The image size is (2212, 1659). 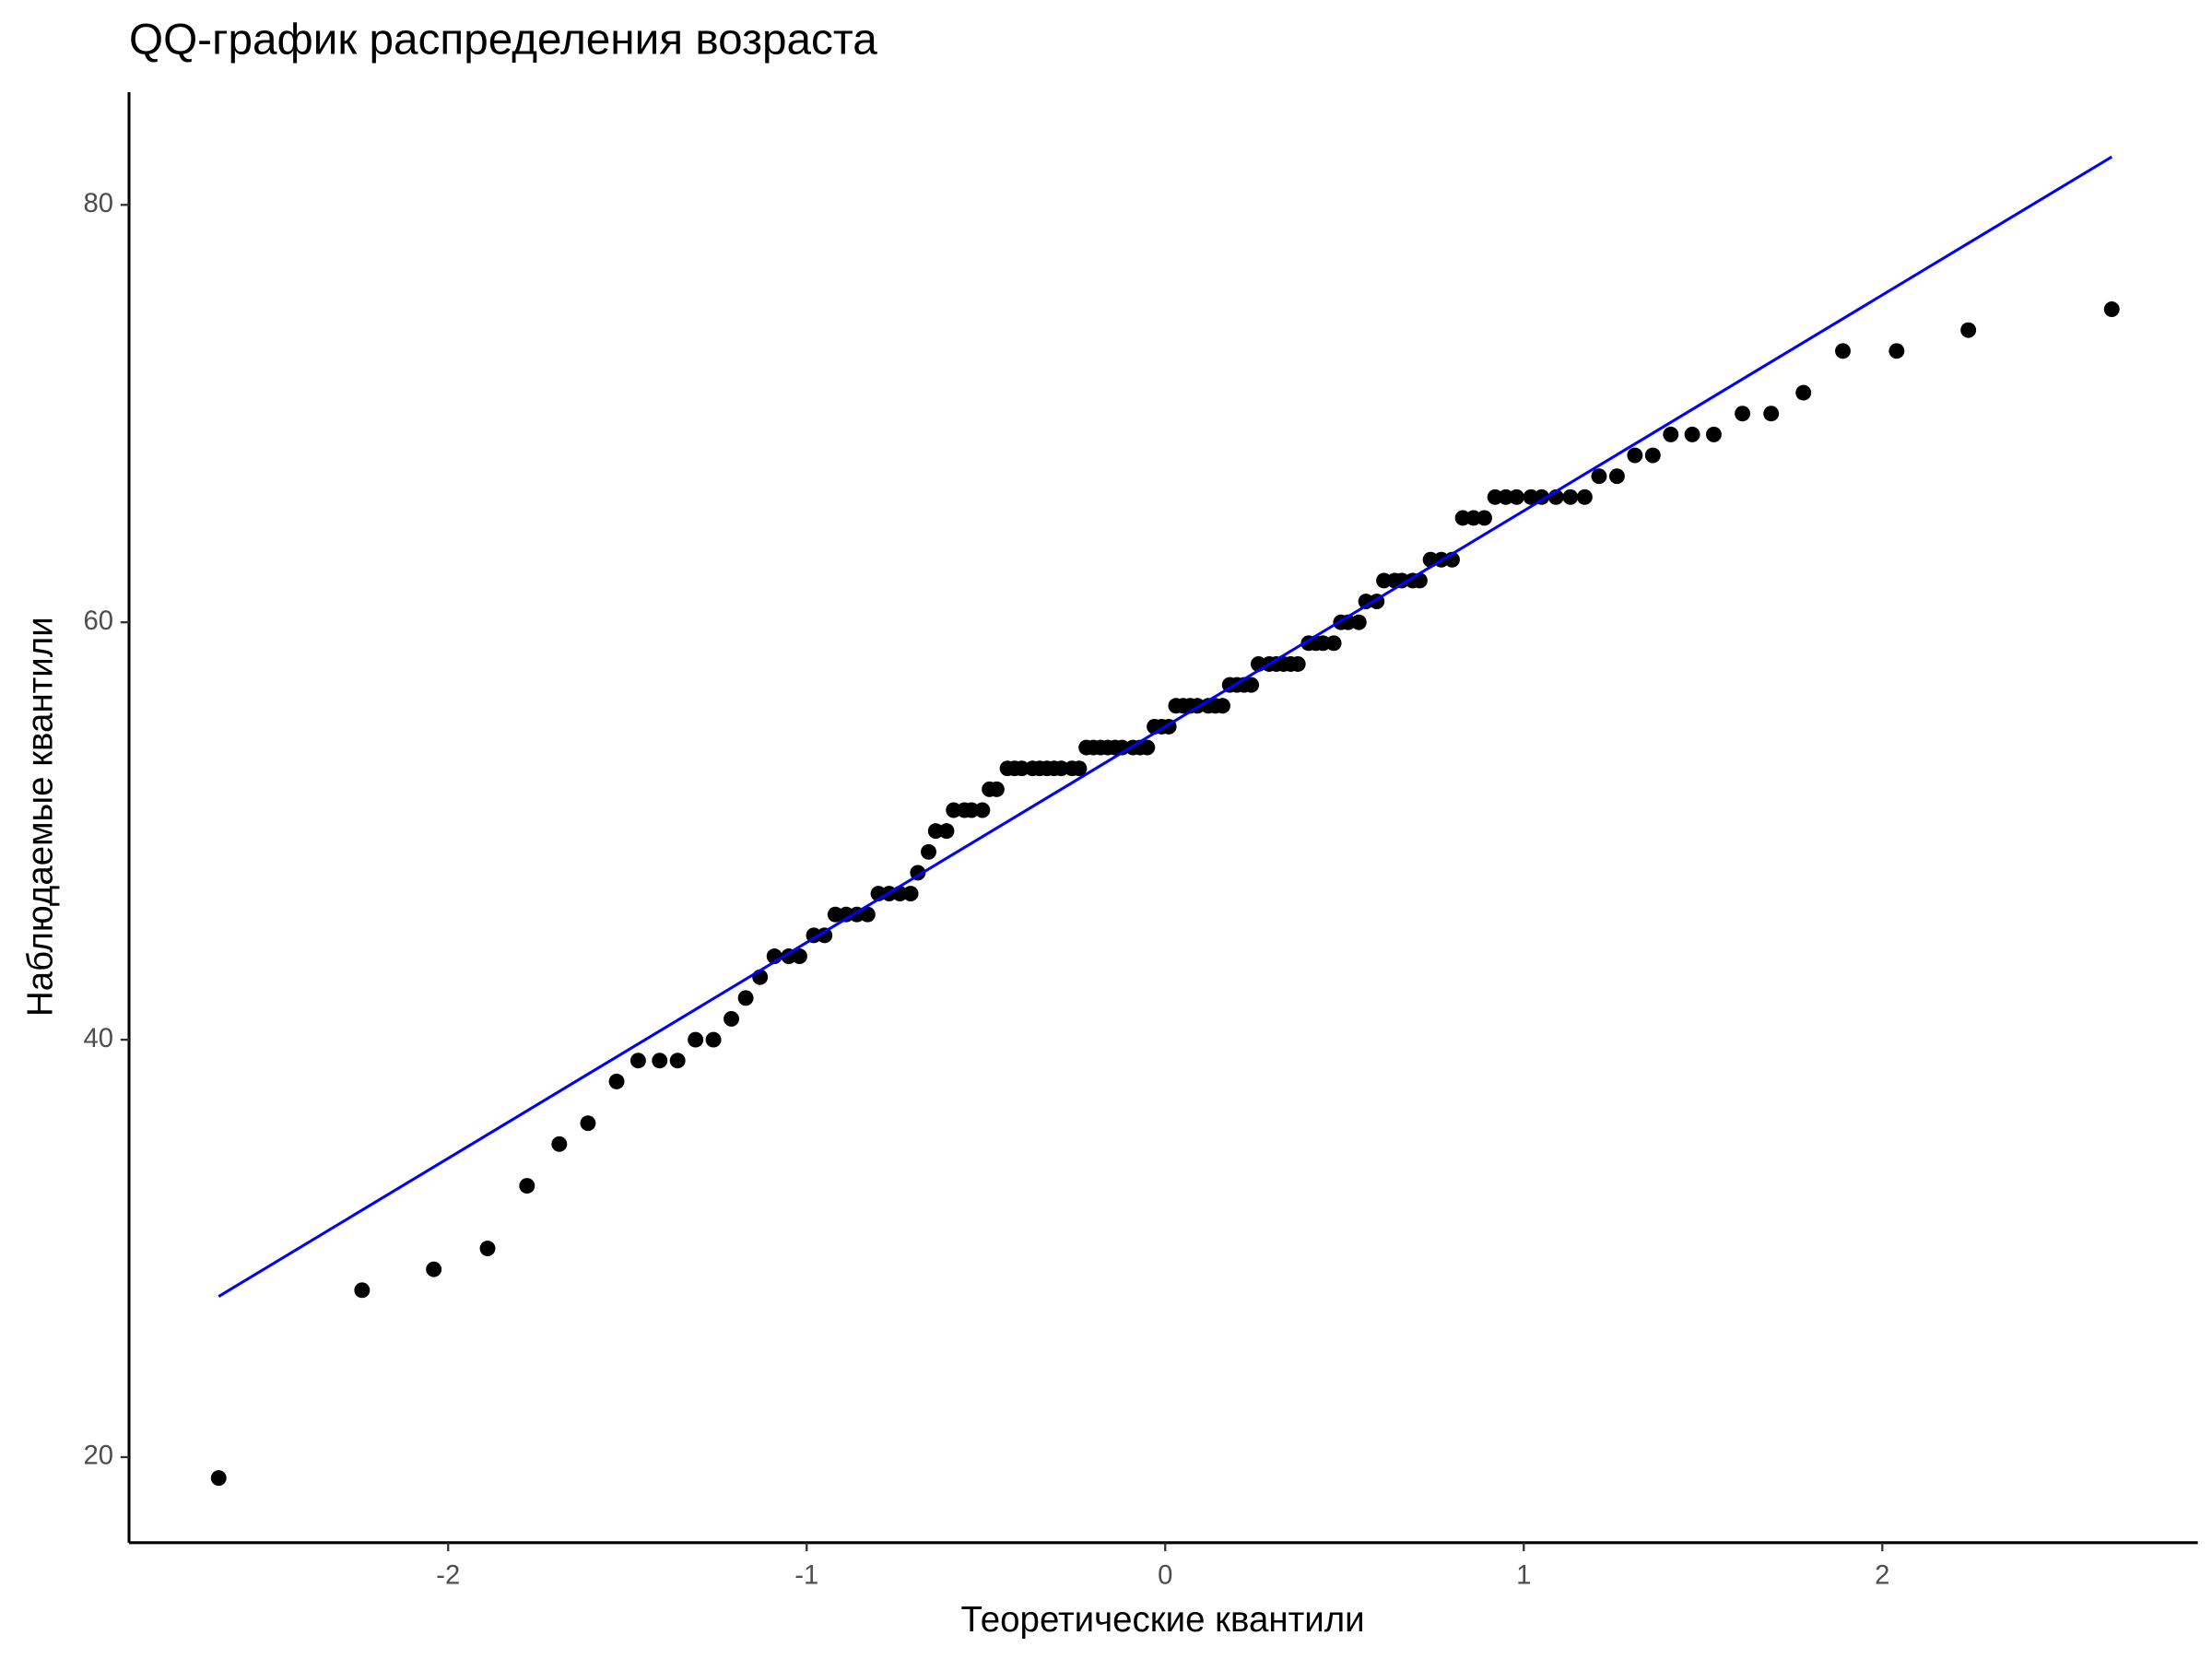 I want to click on y-axis-title: Наблюдаемые квантили, so click(x=40, y=817).